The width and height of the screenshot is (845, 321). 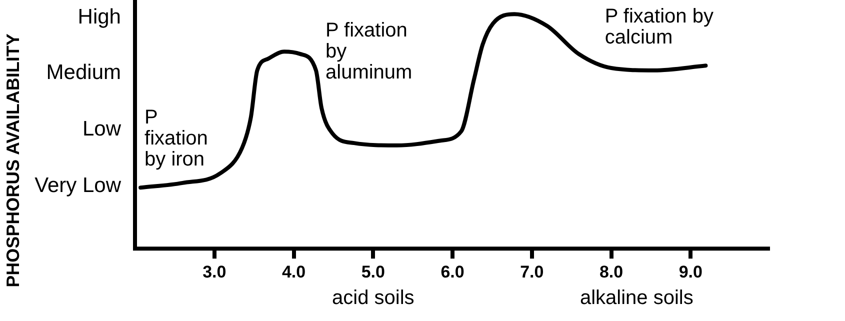 What do you see at coordinates (12, 161) in the screenshot?
I see `text: PHOSPHORUS AVAILABILITY` at bounding box center [12, 161].